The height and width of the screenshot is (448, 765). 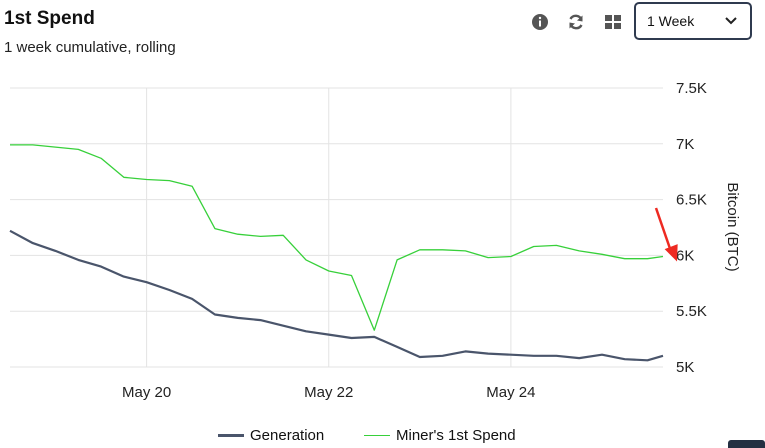 What do you see at coordinates (691, 311) in the screenshot?
I see `y-tick-label: 5.5K` at bounding box center [691, 311].